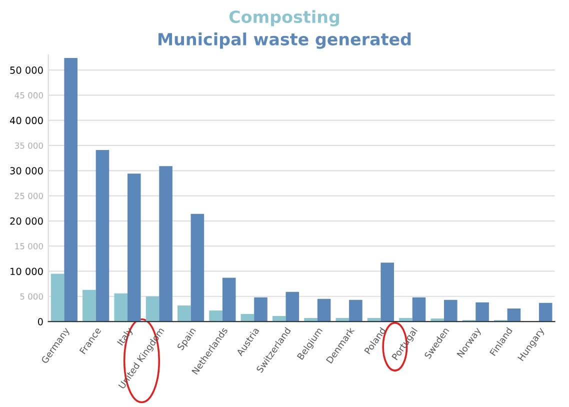 Image resolution: width=569 pixels, height=407 pixels. What do you see at coordinates (28, 196) in the screenshot?
I see `y-tick-label: 25 000` at bounding box center [28, 196].